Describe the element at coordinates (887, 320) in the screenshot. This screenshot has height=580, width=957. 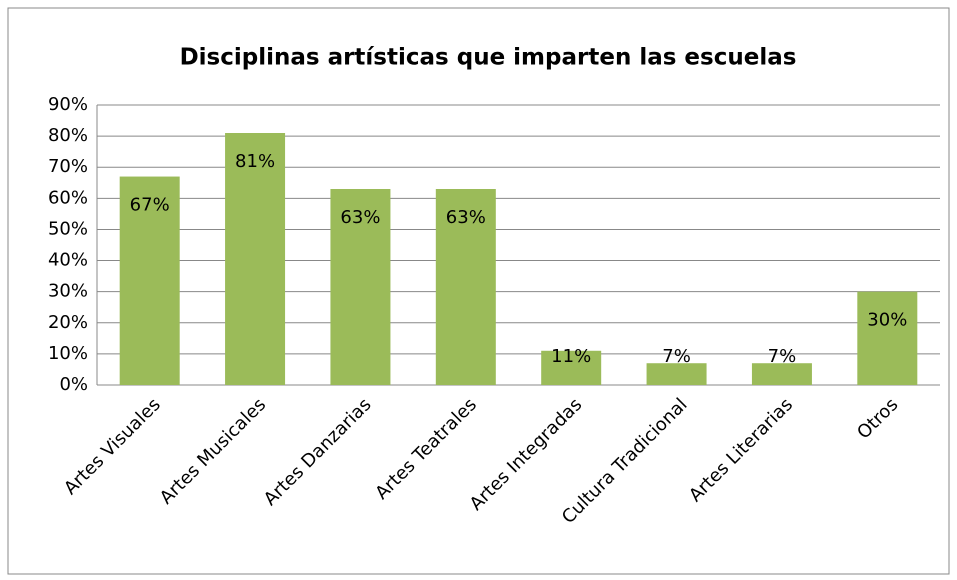
I see `data-label: 30%` at that location.